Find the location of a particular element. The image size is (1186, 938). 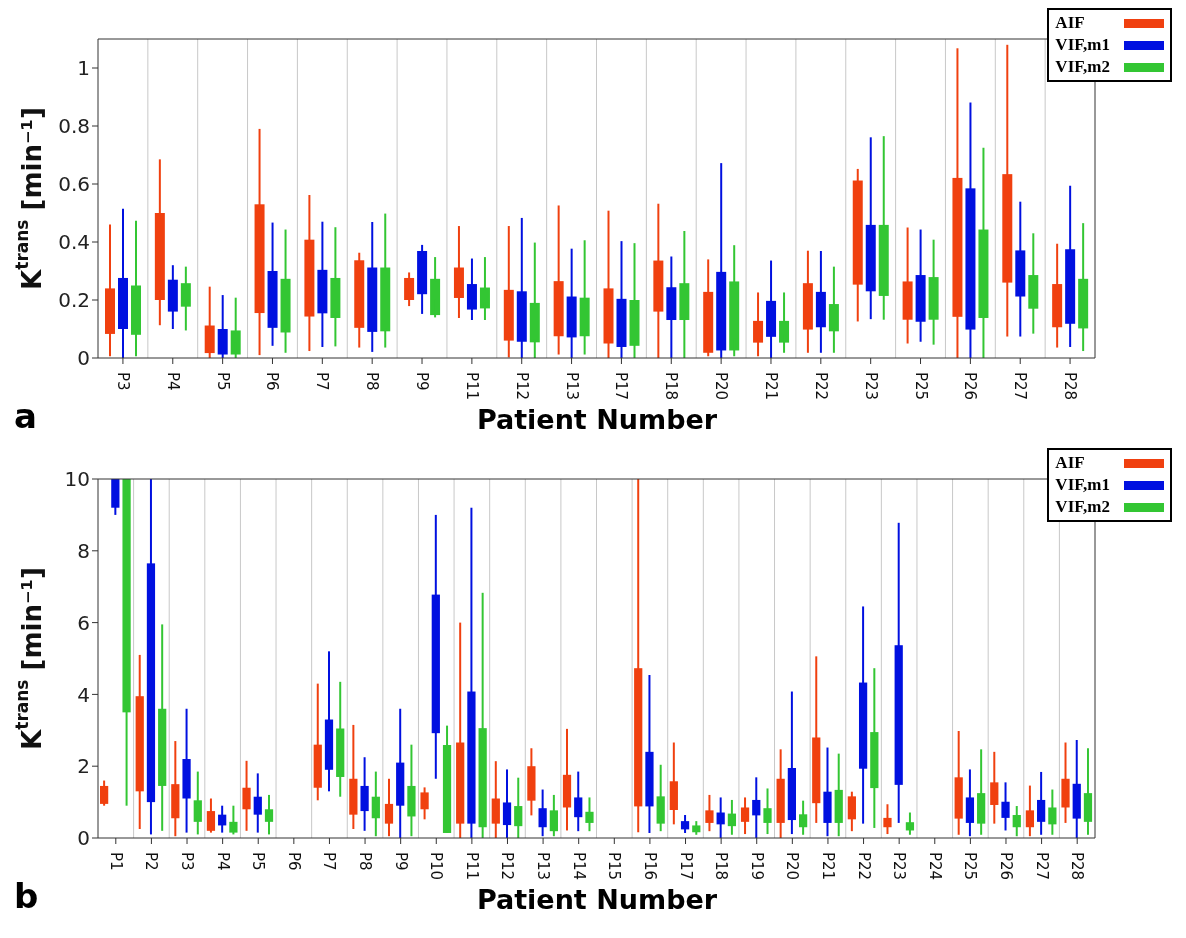

y-tick-label: 1 is located at coordinates (83, 68).